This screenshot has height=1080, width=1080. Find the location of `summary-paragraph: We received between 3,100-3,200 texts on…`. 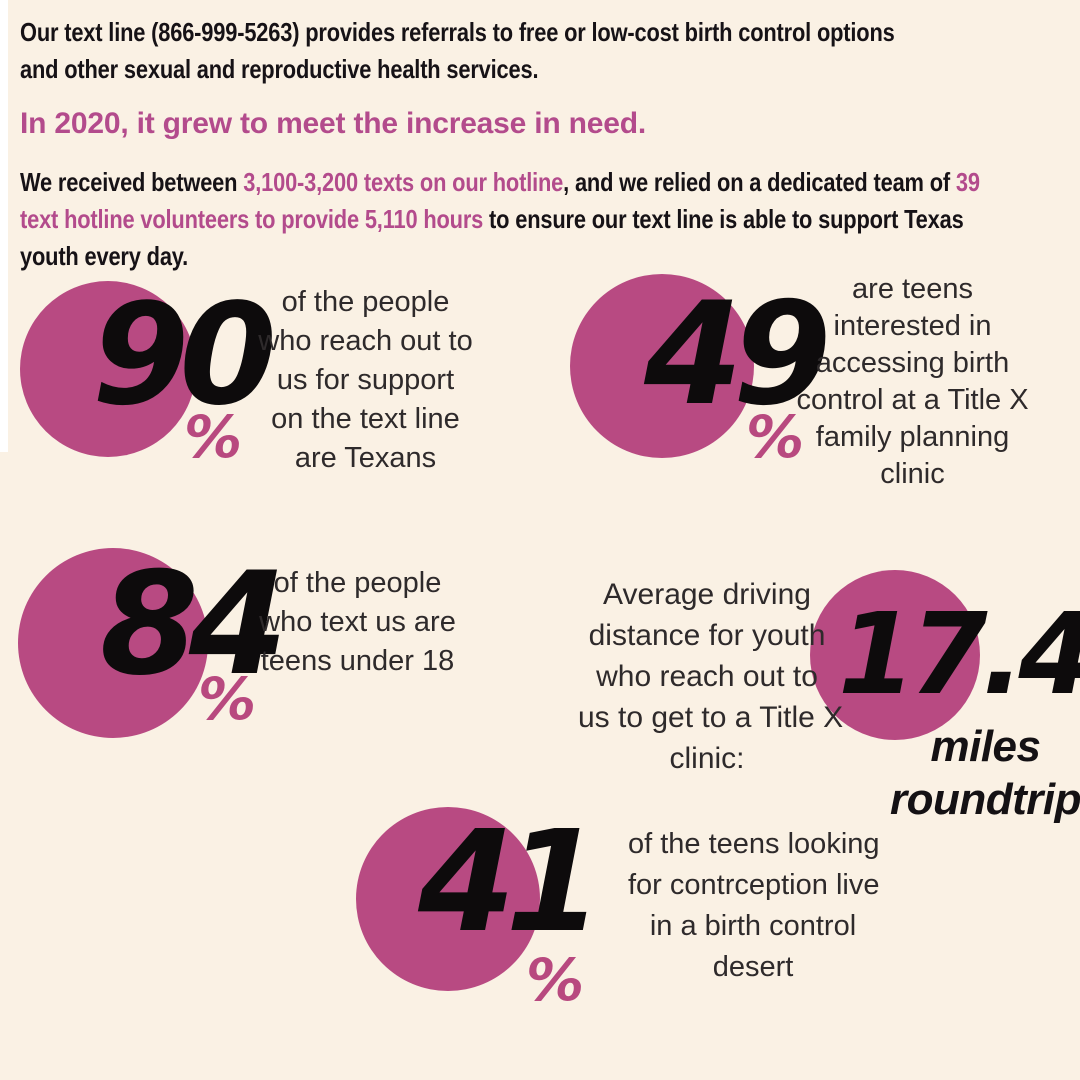

summary-paragraph: We received between 3,100-3,200 texts on… is located at coordinates (550, 219).